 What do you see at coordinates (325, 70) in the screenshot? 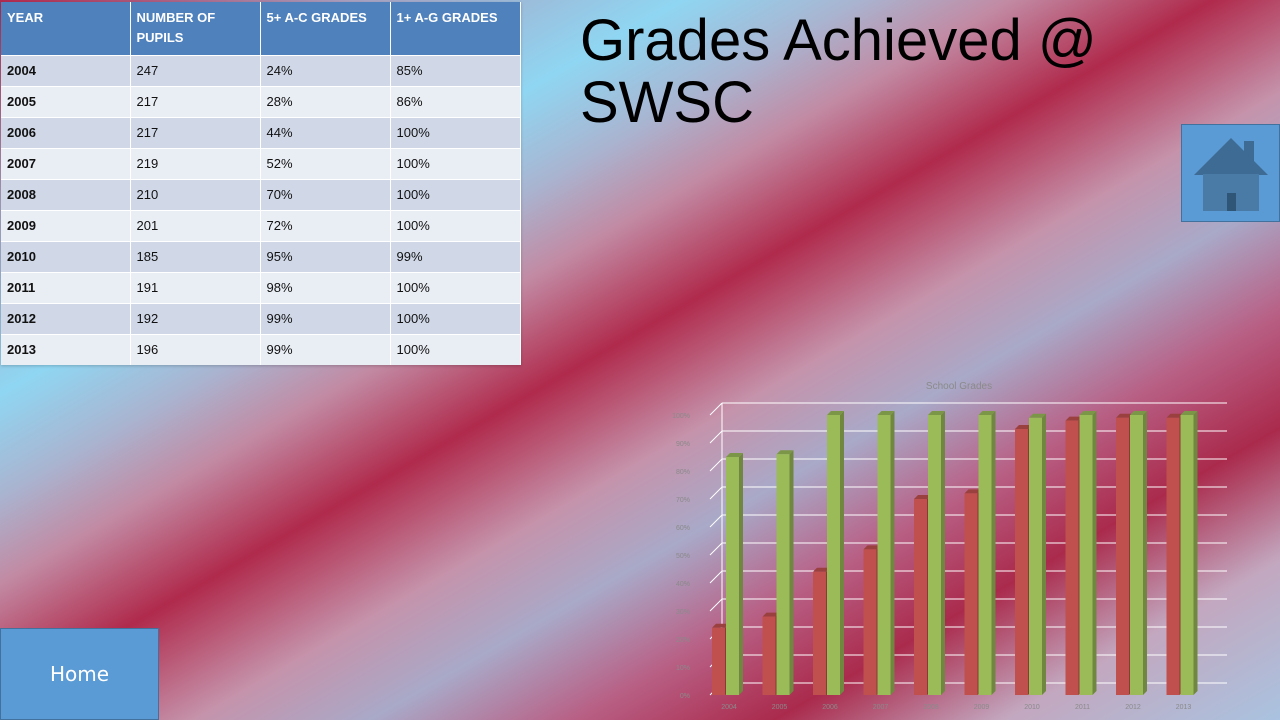
I see `cell-grades-5-ac: 24%` at bounding box center [325, 70].